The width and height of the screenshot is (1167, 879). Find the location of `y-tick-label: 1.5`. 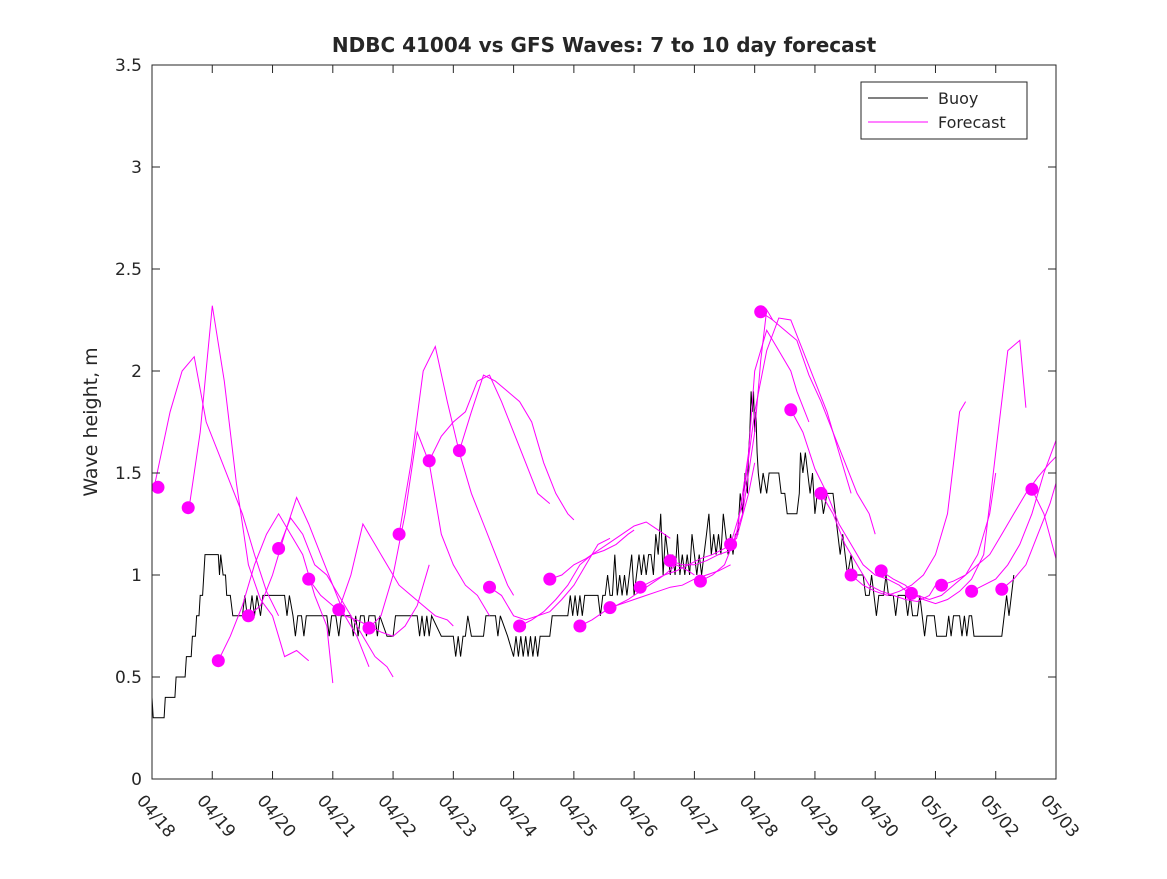

y-tick-label: 1.5 is located at coordinates (128, 474).